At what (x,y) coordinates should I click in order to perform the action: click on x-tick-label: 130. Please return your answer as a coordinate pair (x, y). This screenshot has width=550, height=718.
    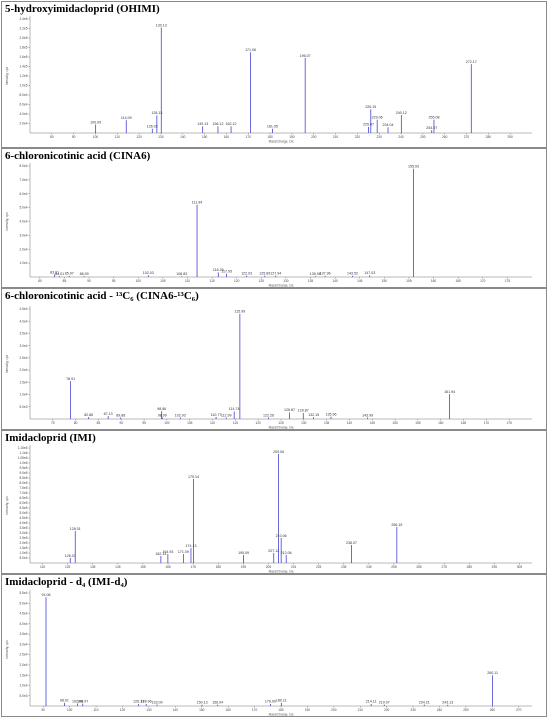
    Looking at the image, I should click on (149, 710).